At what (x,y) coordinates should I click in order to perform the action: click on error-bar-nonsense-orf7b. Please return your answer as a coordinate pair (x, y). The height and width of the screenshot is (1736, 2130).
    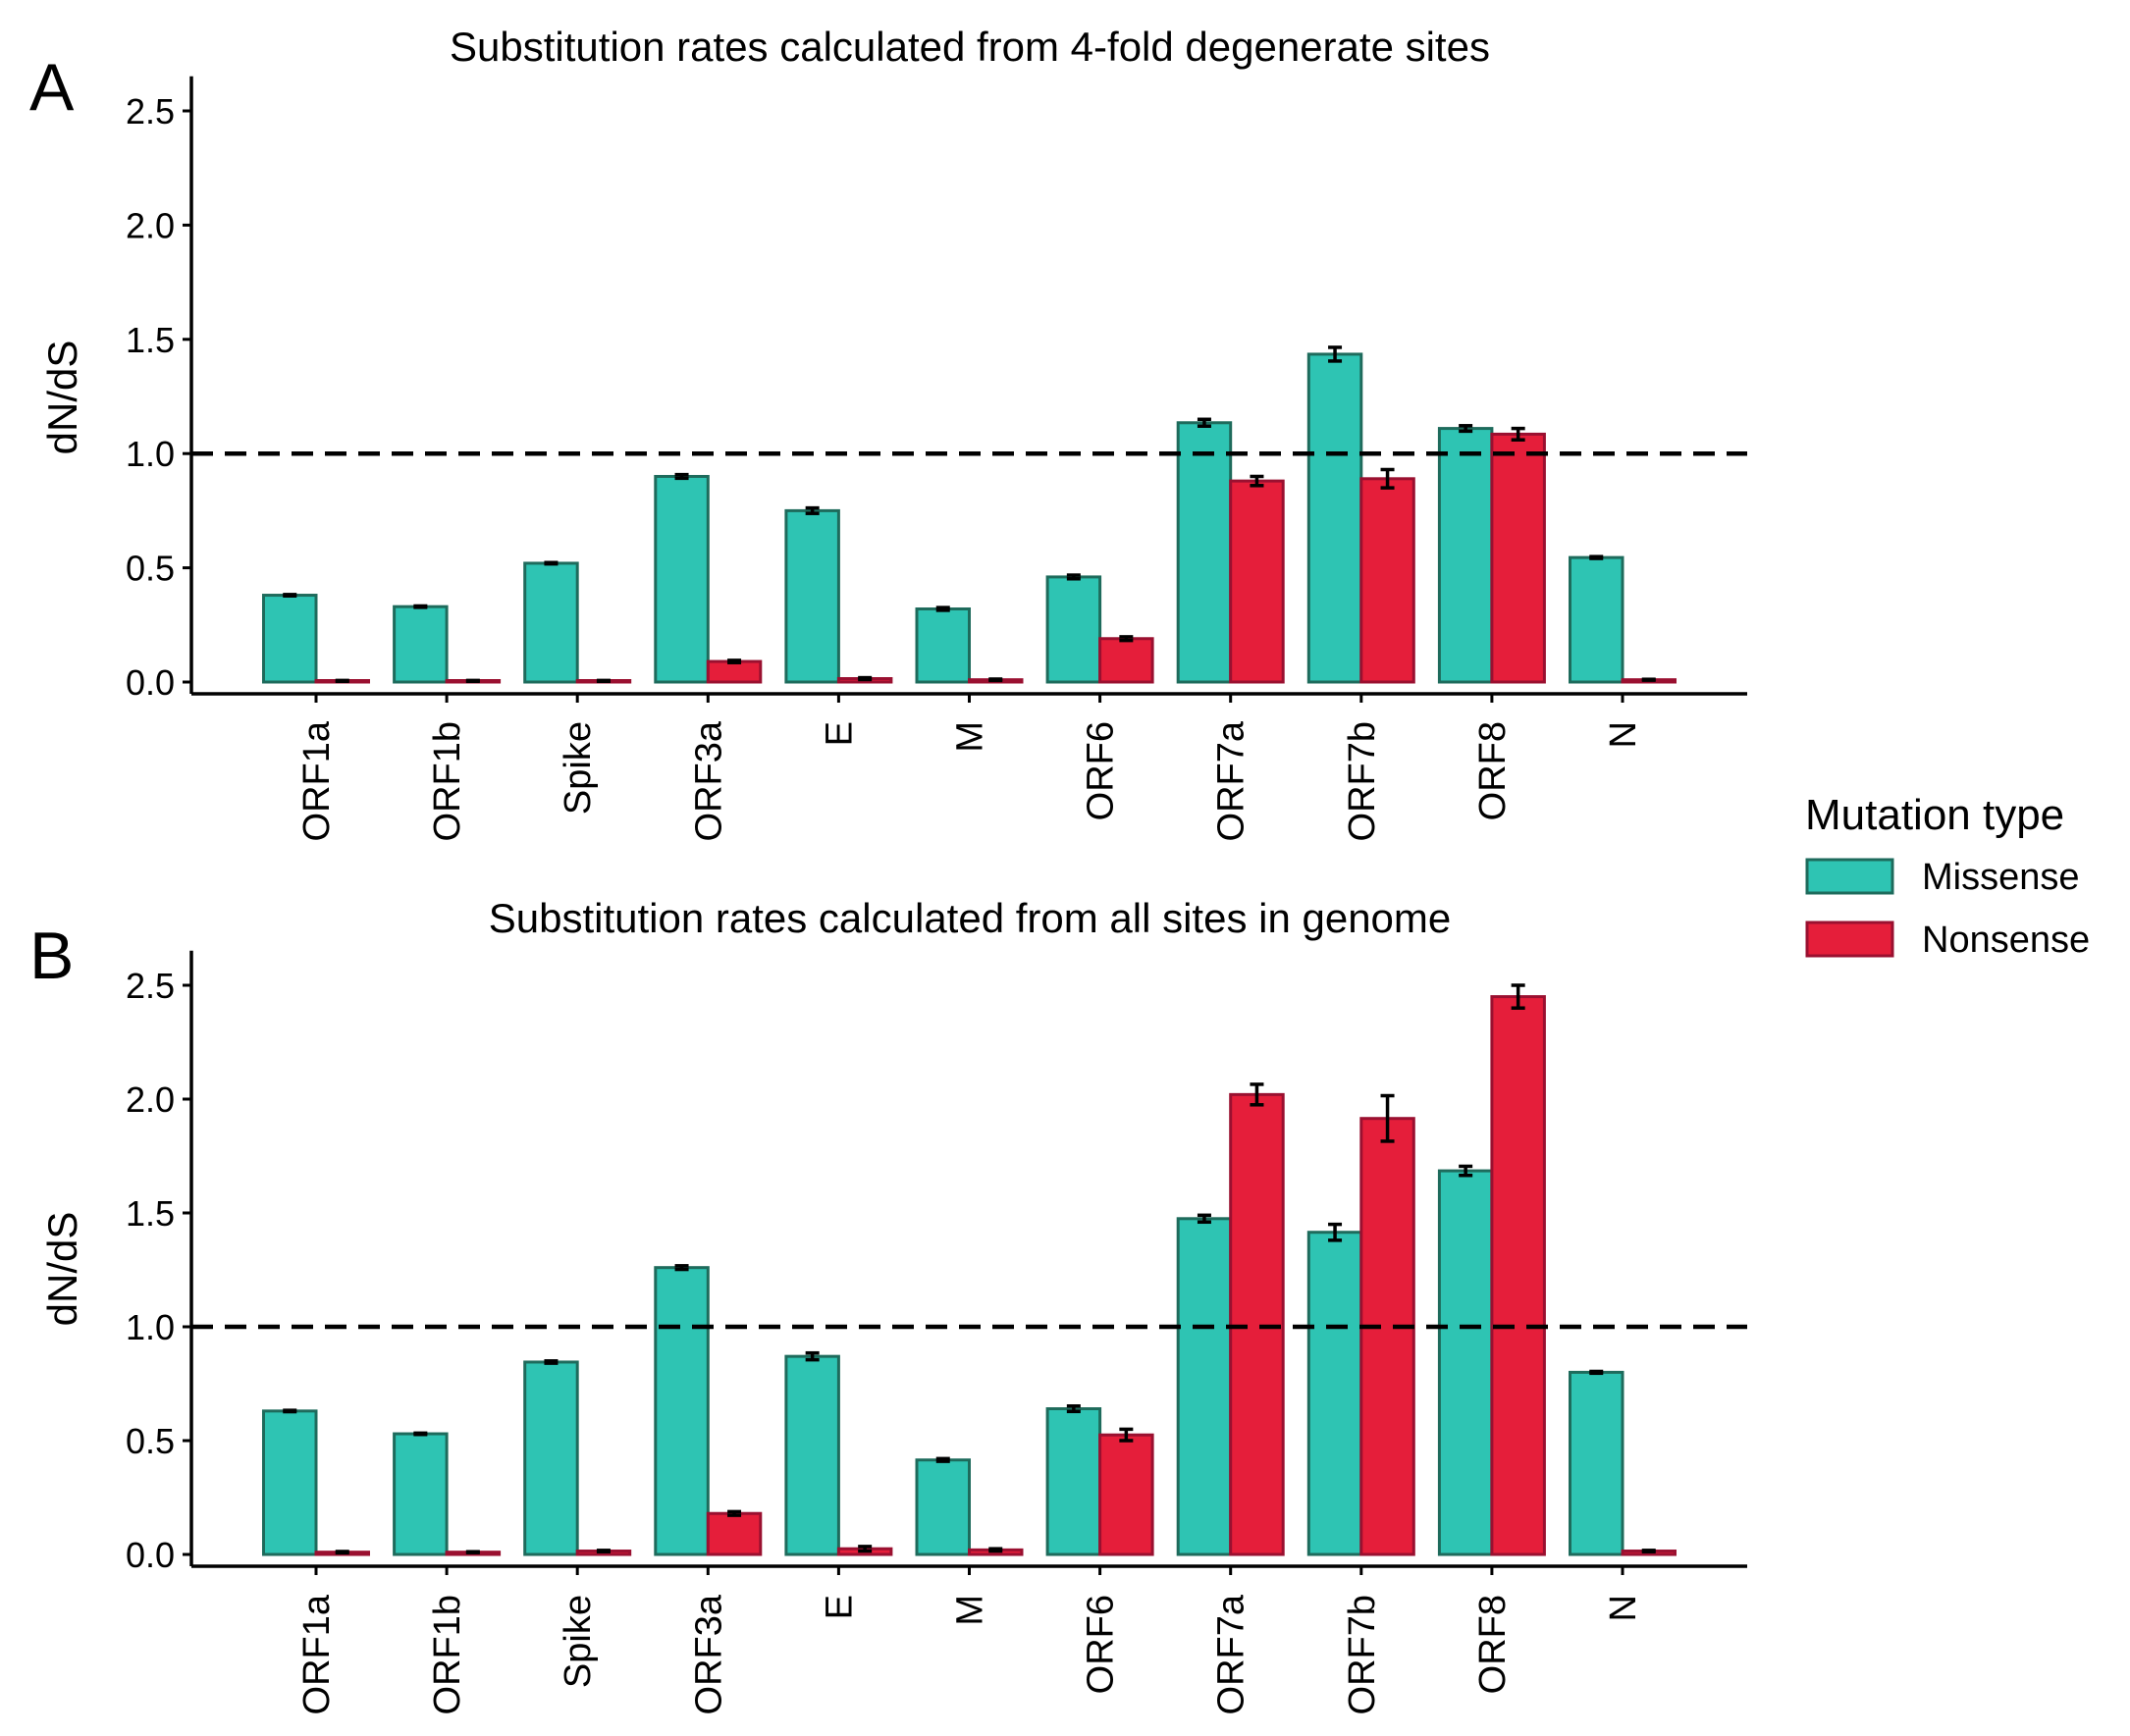
    Looking at the image, I should click on (1388, 478).